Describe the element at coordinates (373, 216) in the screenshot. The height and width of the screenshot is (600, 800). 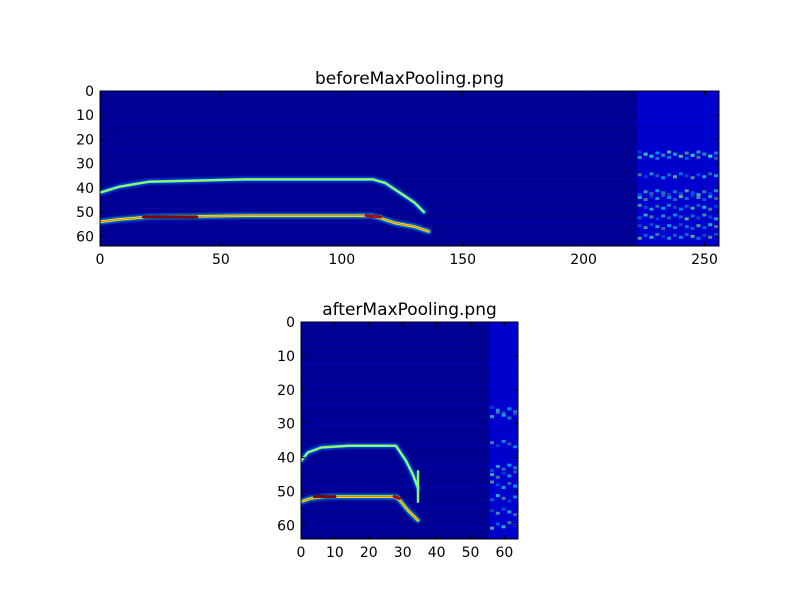
I see `heatmap-hot-segment` at that location.